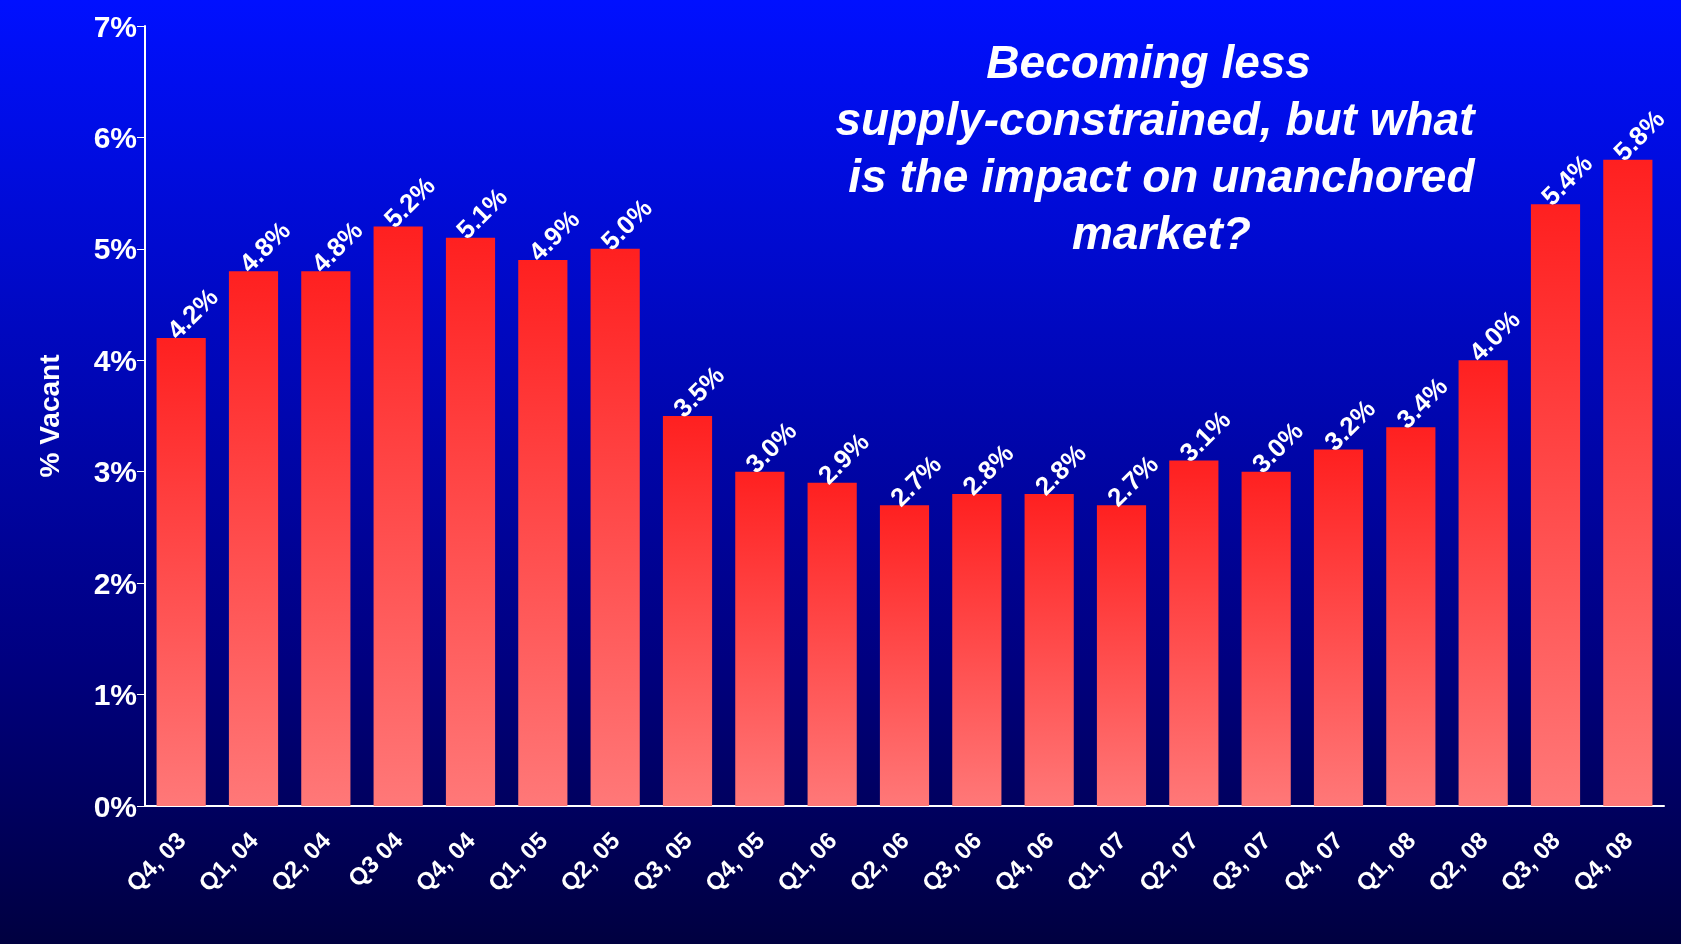 The width and height of the screenshot is (1681, 944). What do you see at coordinates (517, 861) in the screenshot?
I see `x-tick-label: Q1, 05` at bounding box center [517, 861].